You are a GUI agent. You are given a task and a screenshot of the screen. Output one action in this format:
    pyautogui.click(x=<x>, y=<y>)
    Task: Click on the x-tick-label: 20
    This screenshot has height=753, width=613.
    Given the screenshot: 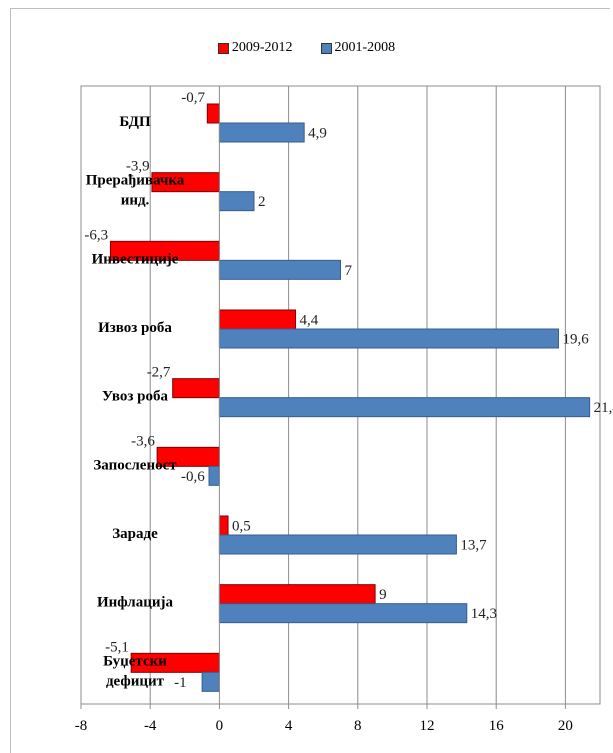 What is the action you would take?
    pyautogui.click(x=565, y=726)
    